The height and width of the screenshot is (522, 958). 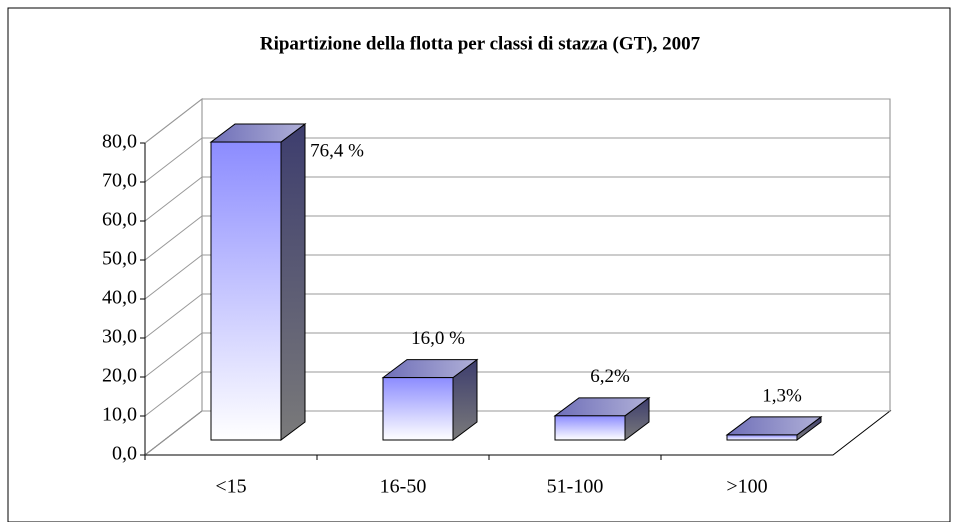 I want to click on y-tick-label: 80,0, so click(x=119, y=142).